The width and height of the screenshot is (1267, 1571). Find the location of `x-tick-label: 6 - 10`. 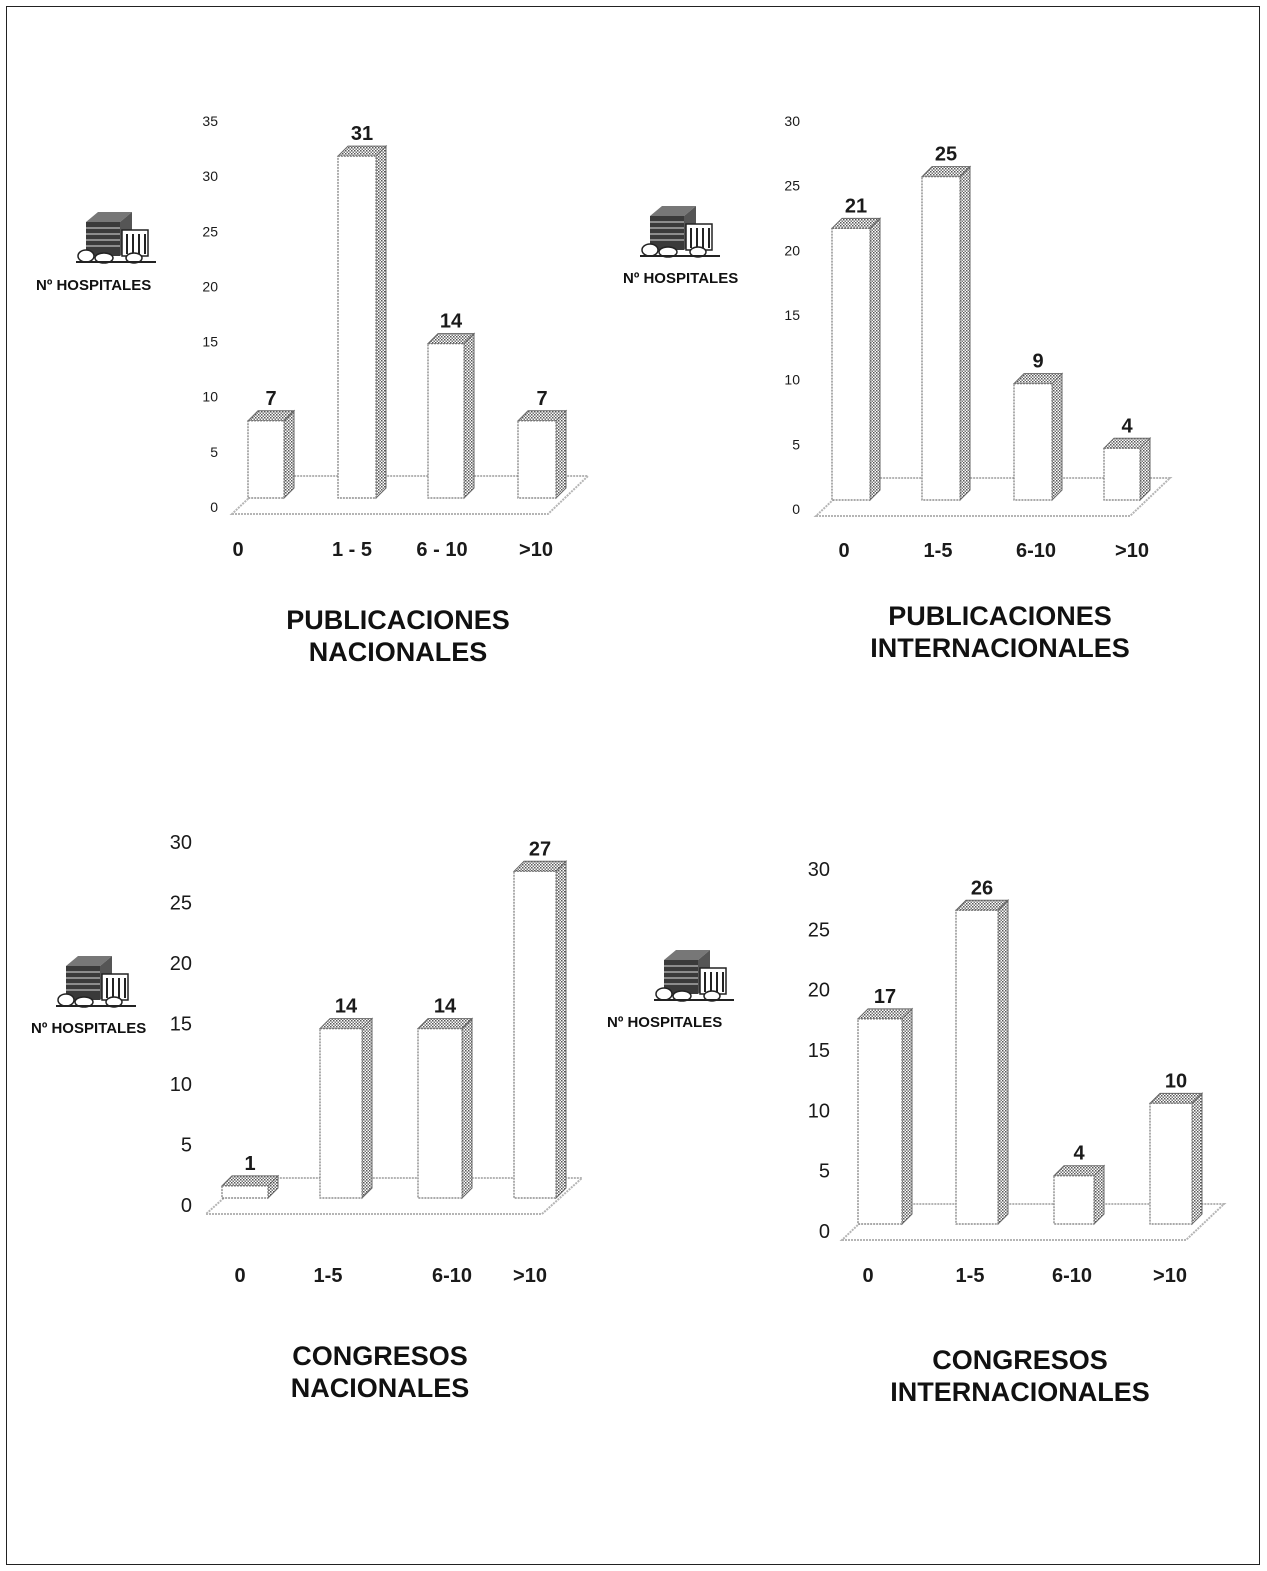

x-tick-label: 6 - 10 is located at coordinates (441, 550).